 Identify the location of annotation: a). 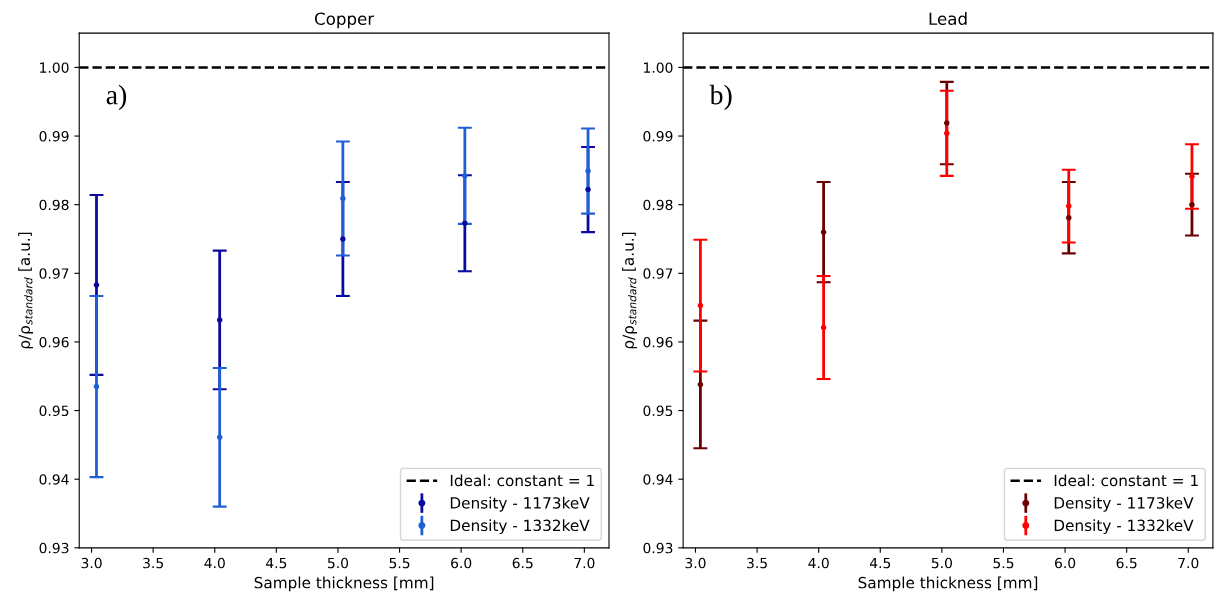
(116, 97).